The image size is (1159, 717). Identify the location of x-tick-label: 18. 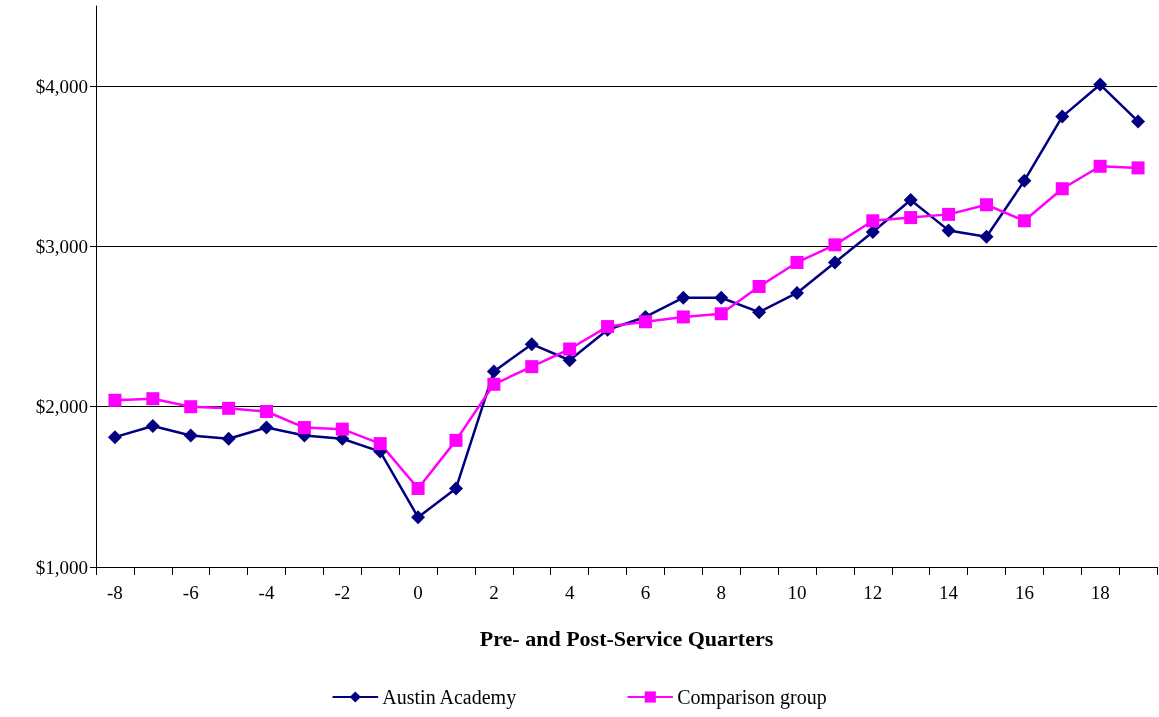
(1100, 592).